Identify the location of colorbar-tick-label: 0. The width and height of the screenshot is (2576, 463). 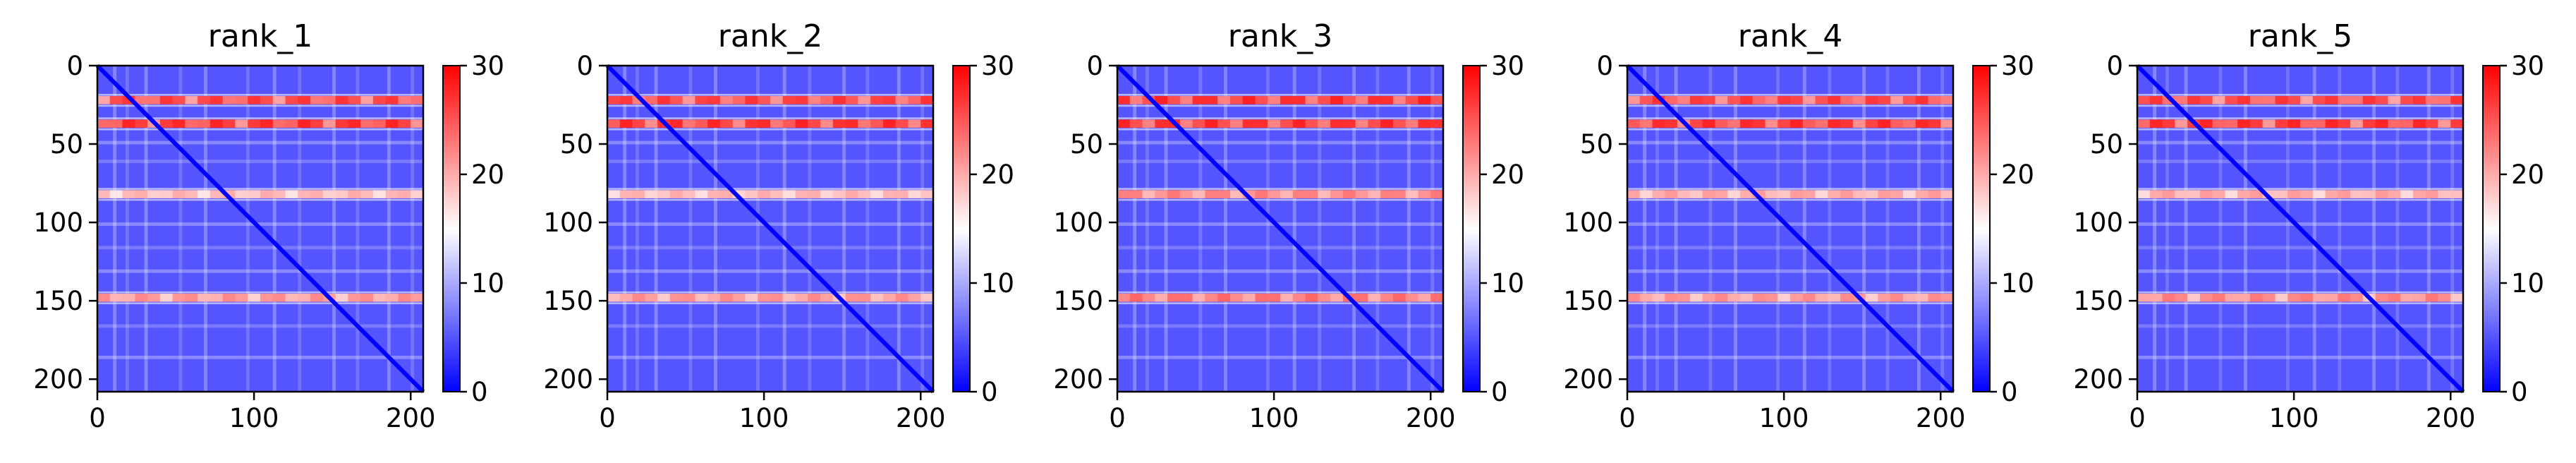
(2009, 392).